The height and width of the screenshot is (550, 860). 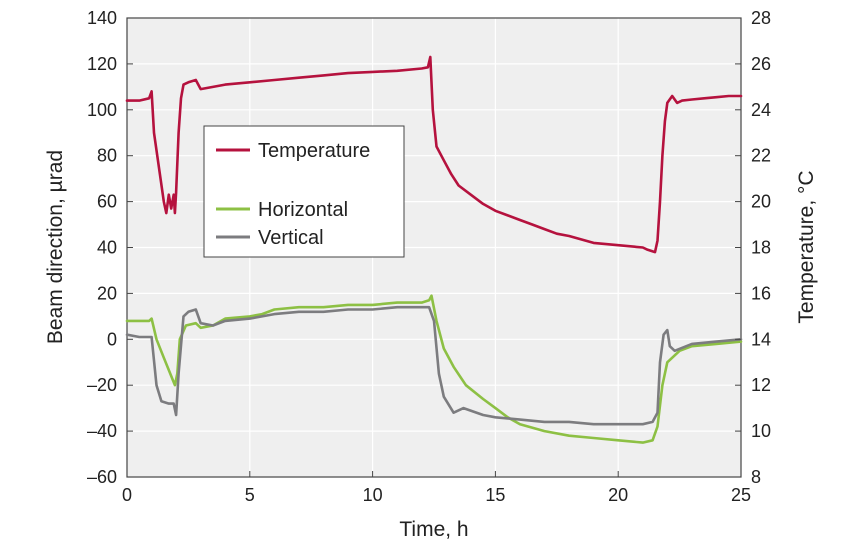 I want to click on y-right-tick-label-22: 22, so click(x=761, y=156).